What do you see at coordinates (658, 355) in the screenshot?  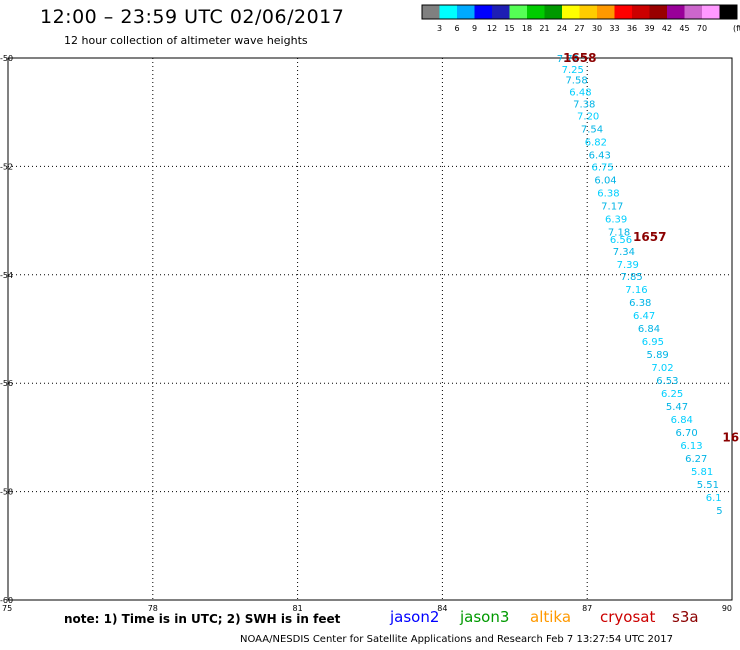 I see `wave-height-value: 5.89` at bounding box center [658, 355].